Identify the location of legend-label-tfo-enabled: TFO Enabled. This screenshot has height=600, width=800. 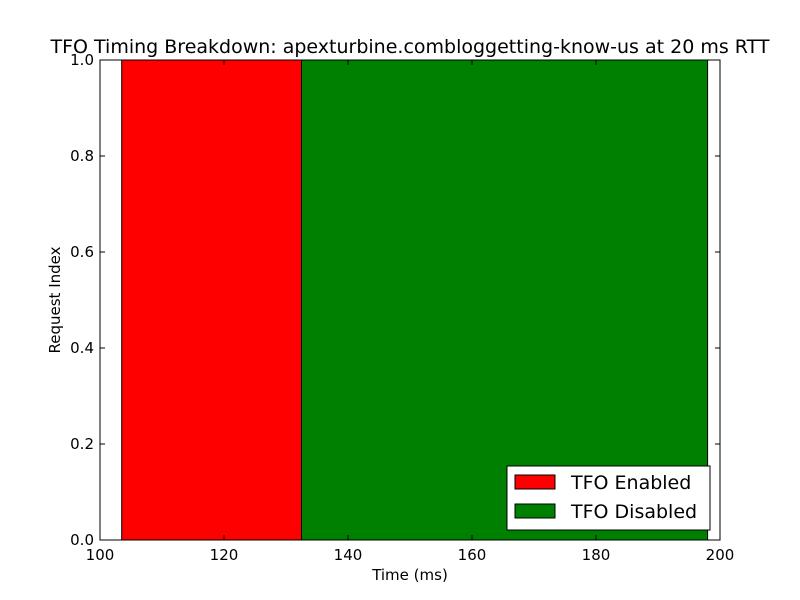
(630, 483).